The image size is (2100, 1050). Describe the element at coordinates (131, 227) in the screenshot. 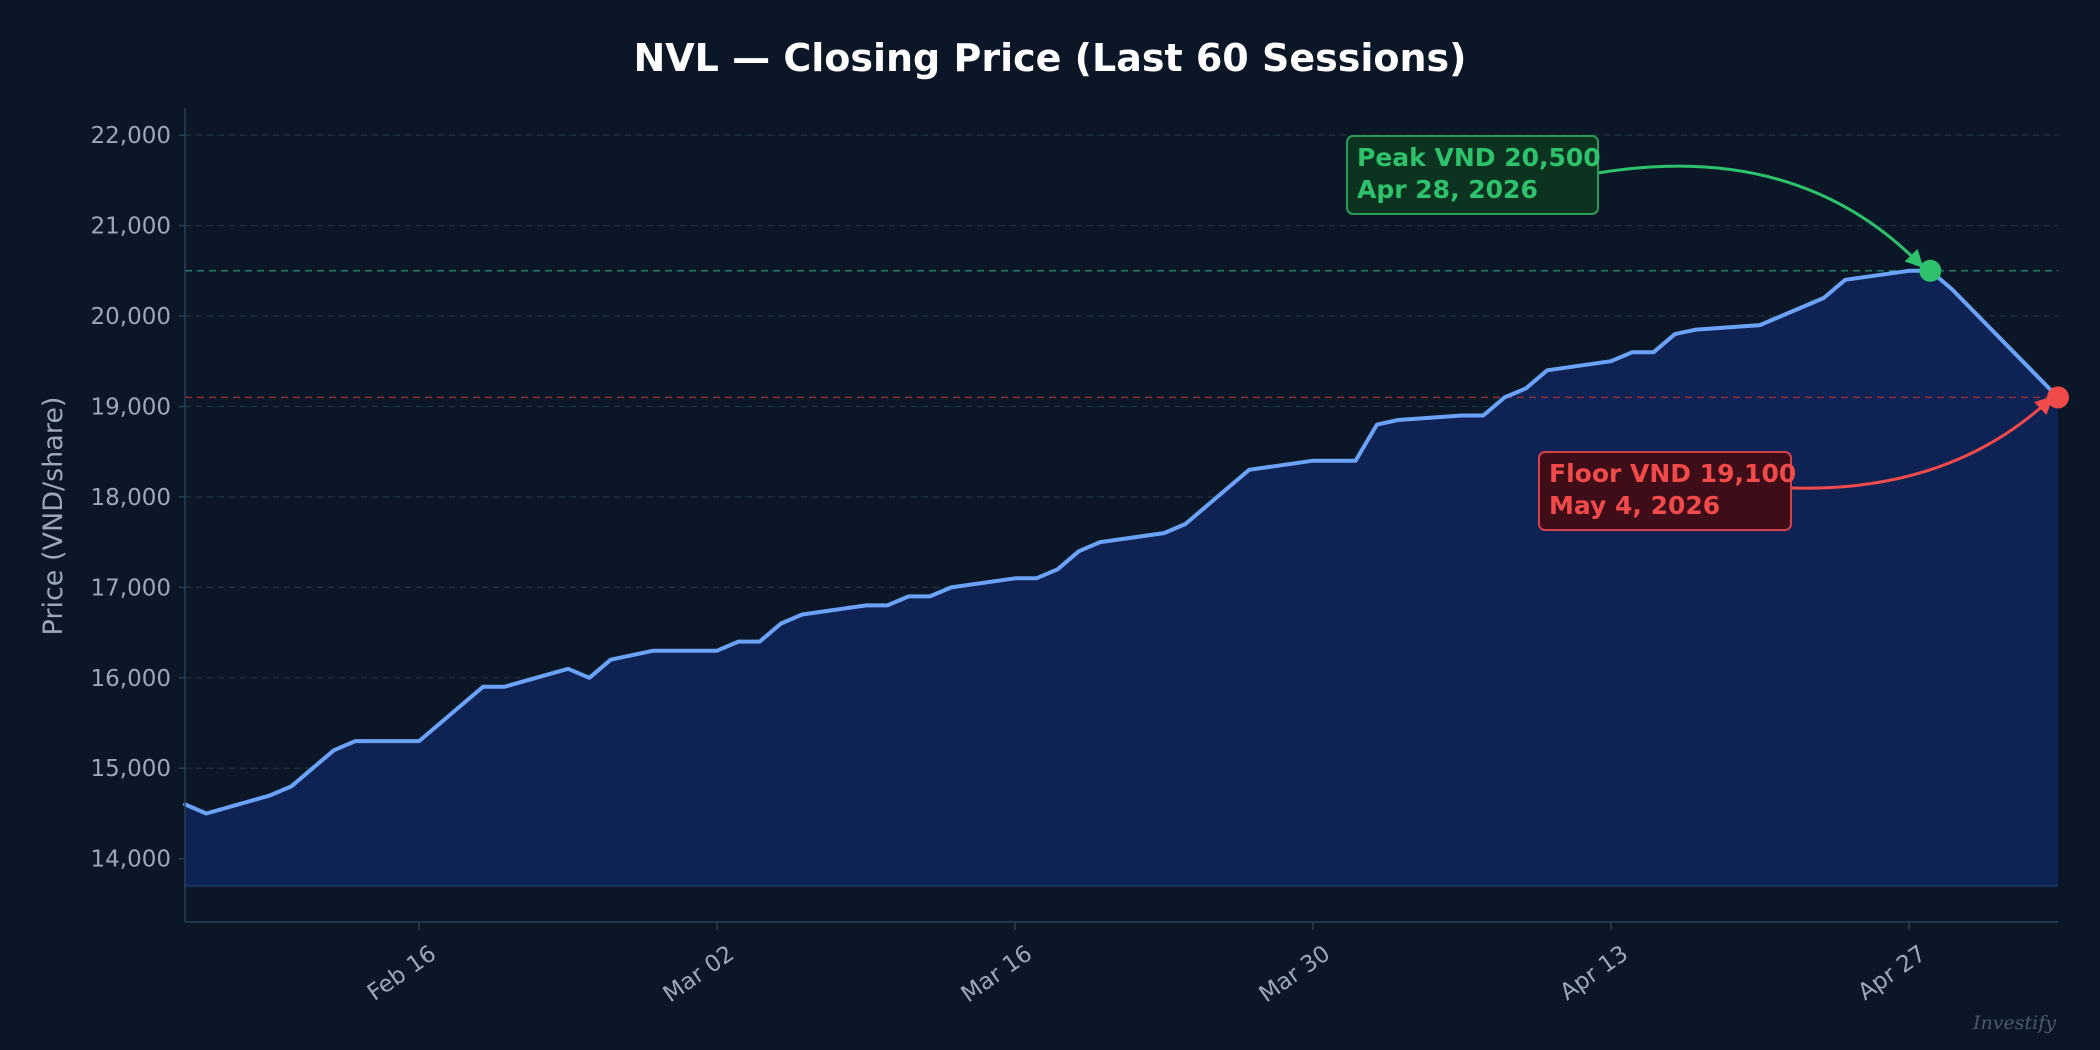

I see `y-tick-label: 21,000` at that location.